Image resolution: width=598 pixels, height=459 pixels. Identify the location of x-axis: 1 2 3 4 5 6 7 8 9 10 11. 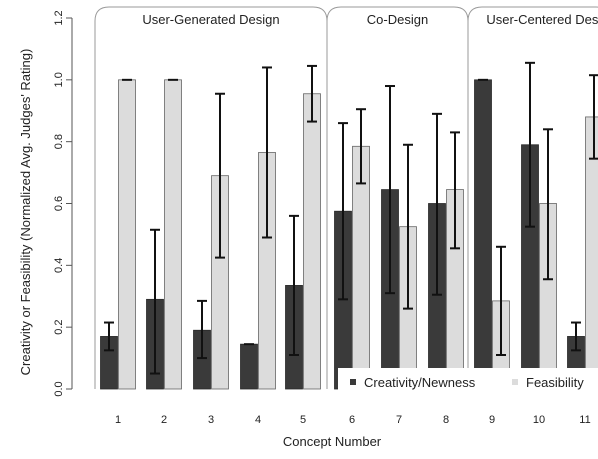
(353, 420).